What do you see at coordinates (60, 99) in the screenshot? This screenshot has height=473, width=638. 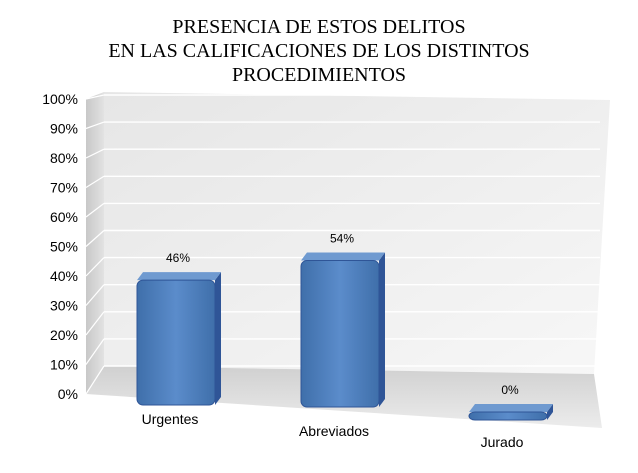 I see `y-tick-label: 100%` at bounding box center [60, 99].